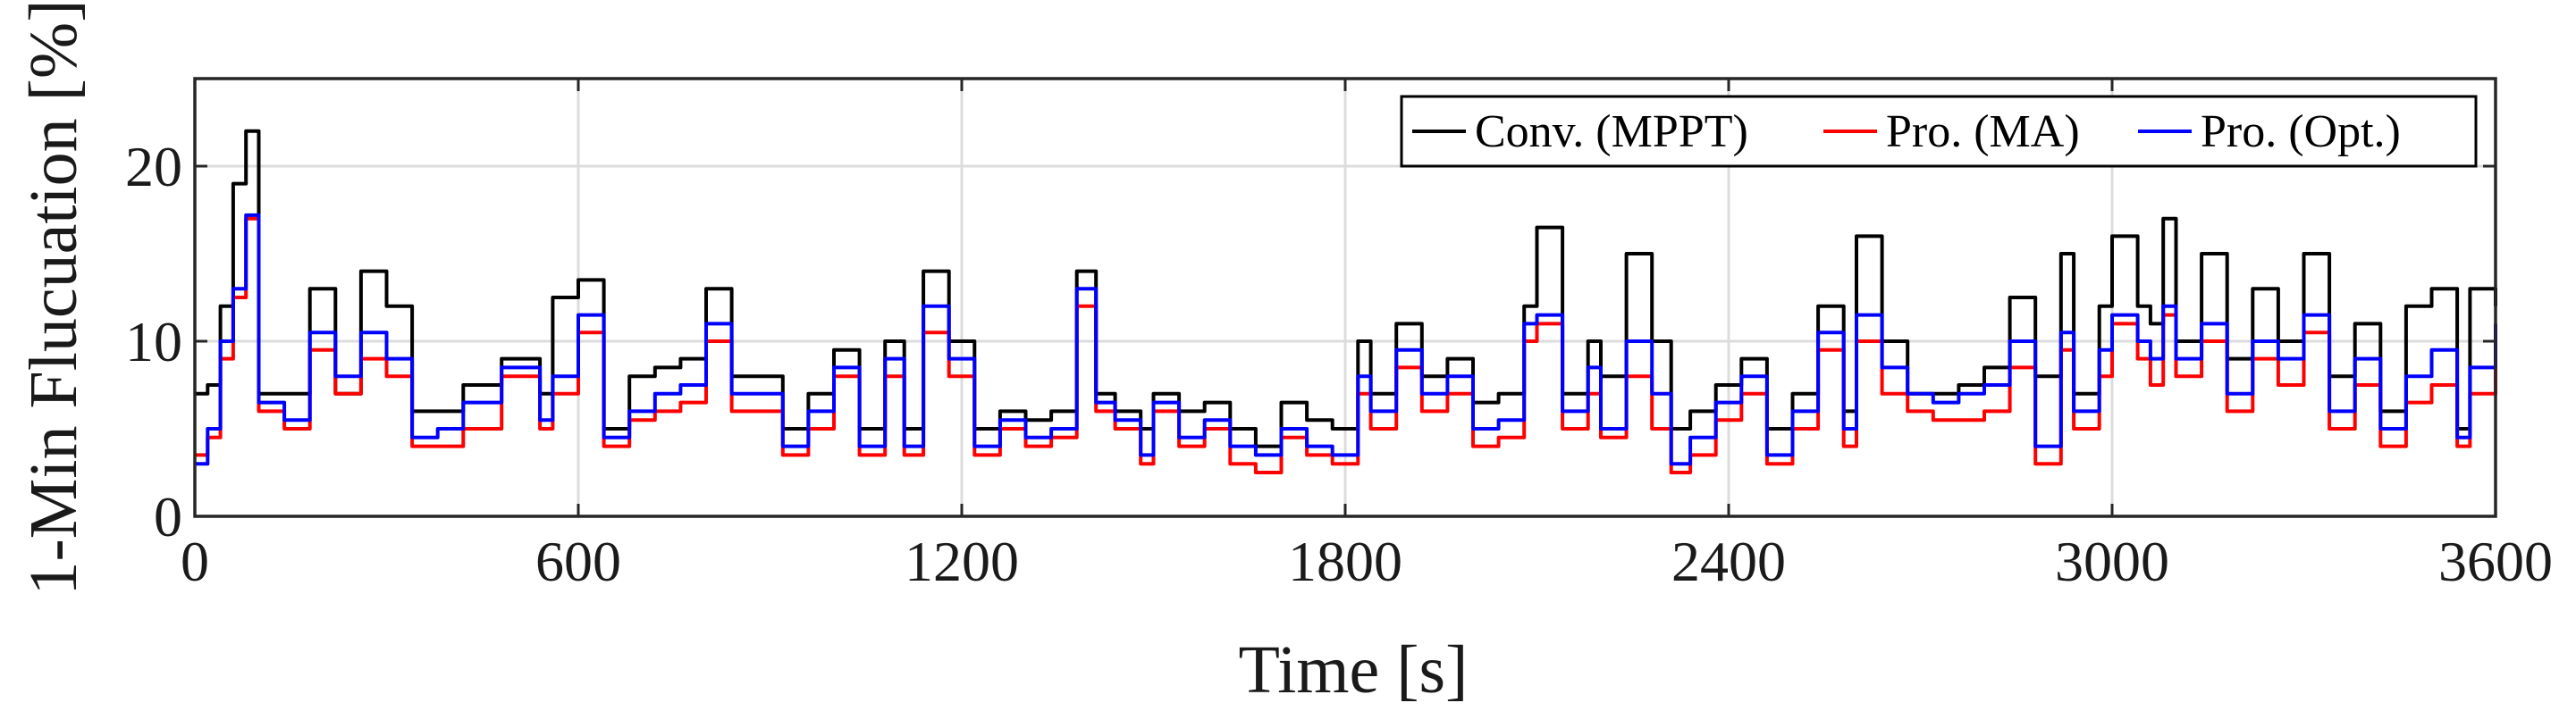 Image resolution: width=2576 pixels, height=728 pixels. I want to click on x-tick-label: 3000, so click(2112, 561).